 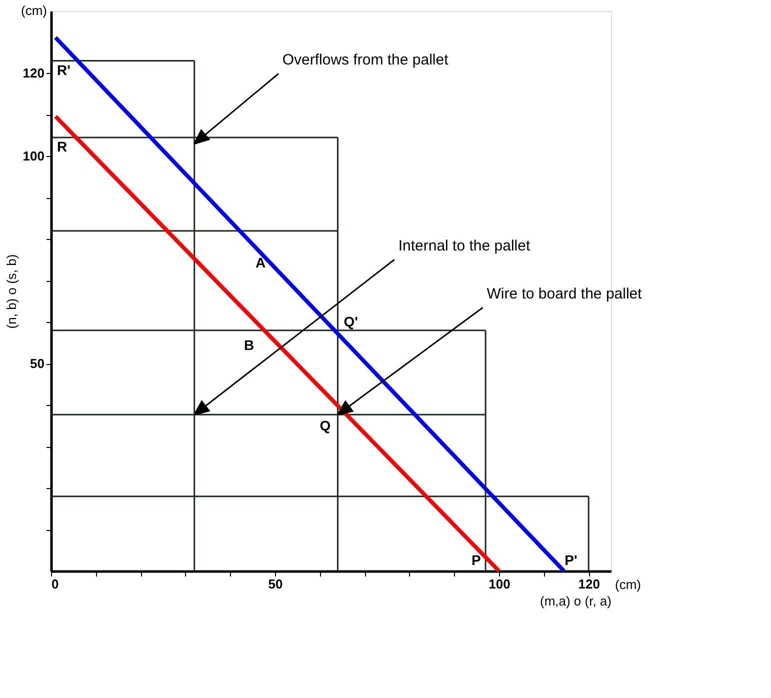 What do you see at coordinates (325, 426) in the screenshot?
I see `annotation: Q` at bounding box center [325, 426].